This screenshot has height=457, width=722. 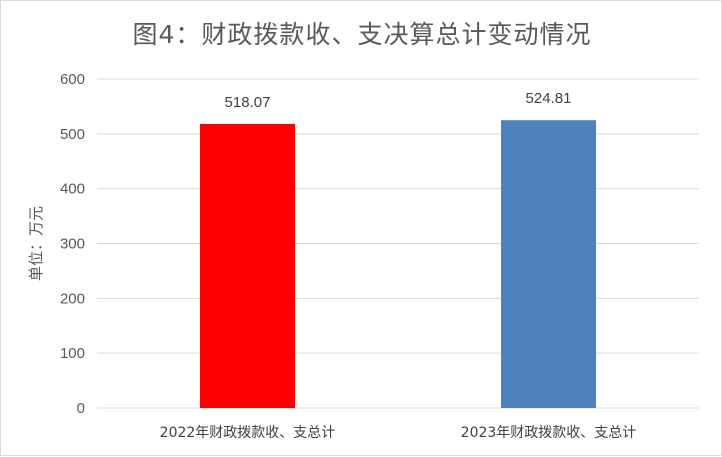 I want to click on data-label: 518.07, so click(x=248, y=102).